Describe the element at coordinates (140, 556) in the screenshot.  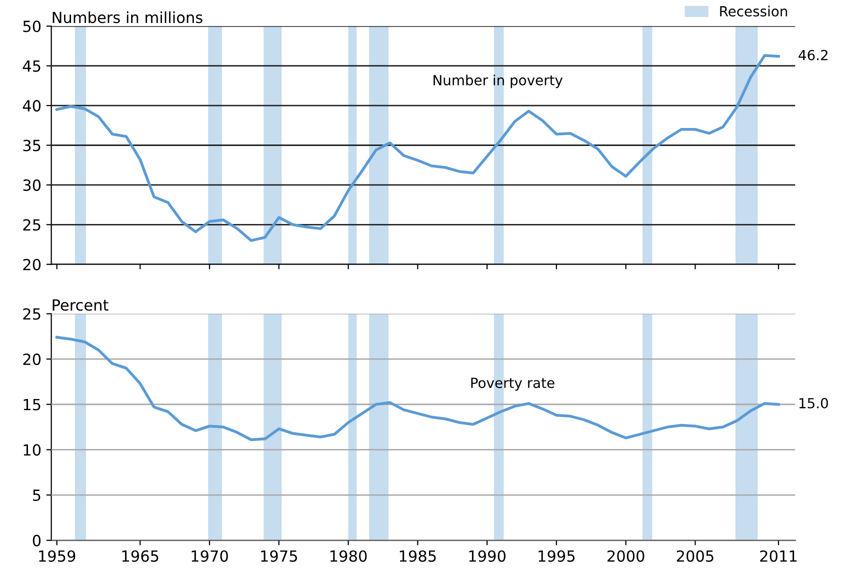
I see `x-tick-label: 1965` at that location.